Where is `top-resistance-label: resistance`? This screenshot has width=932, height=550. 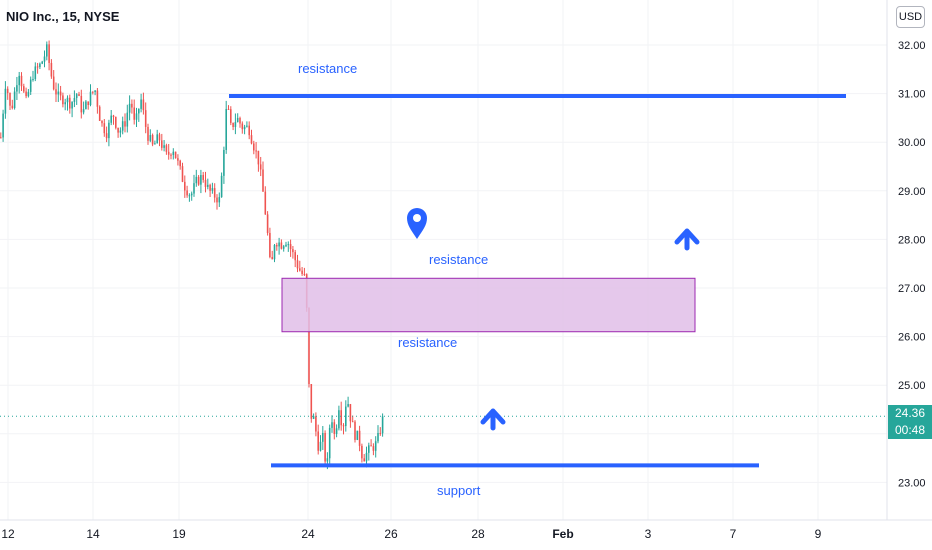 top-resistance-label: resistance is located at coordinates (327, 68).